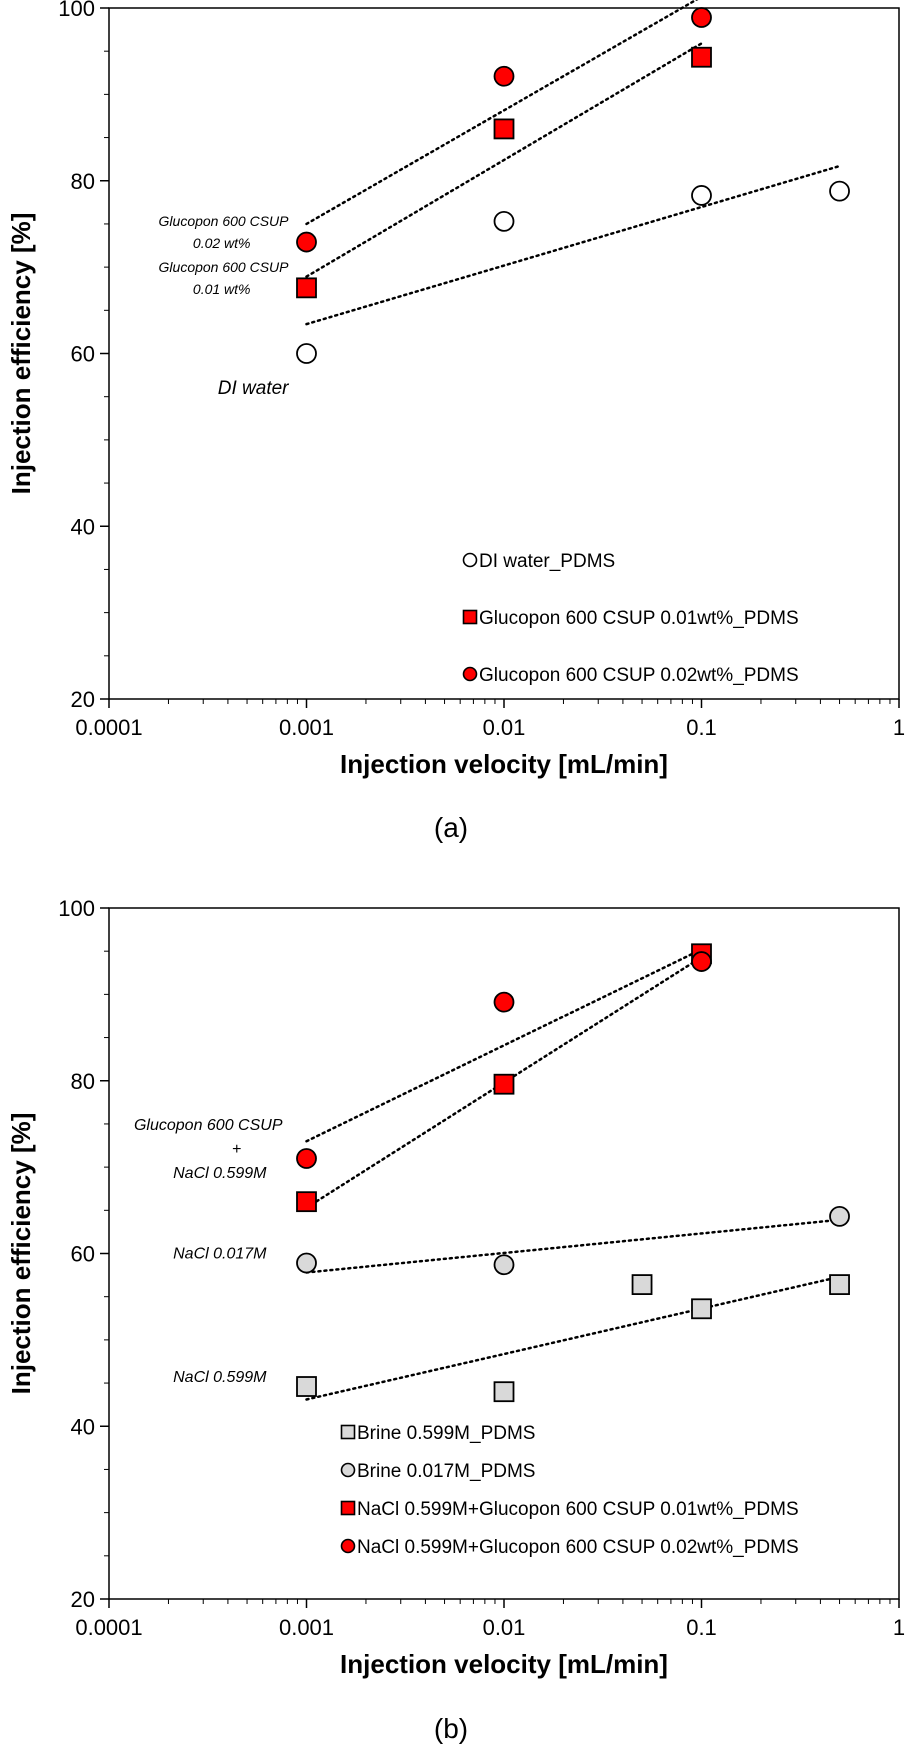 The width and height of the screenshot is (909, 1755). I want to click on legend-entry: DI water_PDMS, so click(547, 561).